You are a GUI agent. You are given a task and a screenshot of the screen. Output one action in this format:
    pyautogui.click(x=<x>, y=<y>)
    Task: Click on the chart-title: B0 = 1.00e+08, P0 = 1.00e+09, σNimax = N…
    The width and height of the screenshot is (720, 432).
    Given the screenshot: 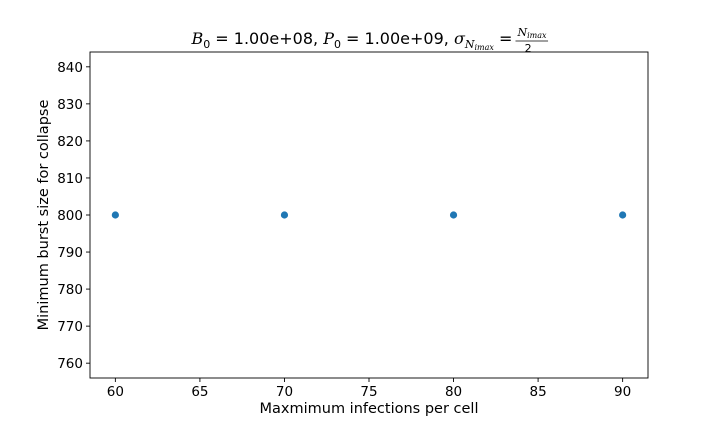 What is the action you would take?
    pyautogui.click(x=368, y=40)
    